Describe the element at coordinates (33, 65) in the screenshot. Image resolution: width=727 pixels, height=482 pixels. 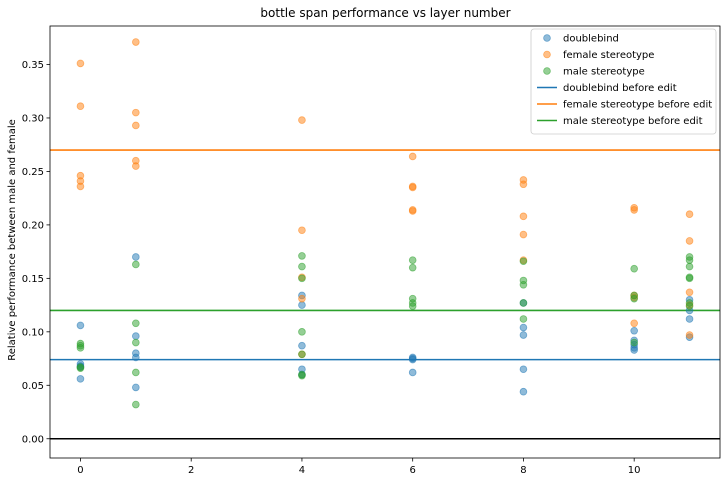
I see `y-tick-label: 0.35` at that location.